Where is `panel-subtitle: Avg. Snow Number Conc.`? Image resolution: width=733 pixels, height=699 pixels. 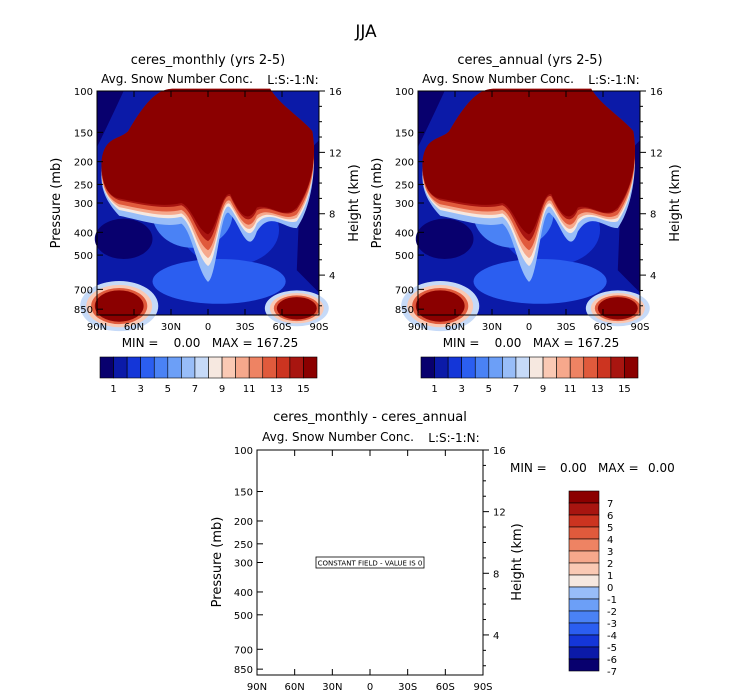 panel-subtitle: Avg. Snow Number Conc. is located at coordinates (498, 79).